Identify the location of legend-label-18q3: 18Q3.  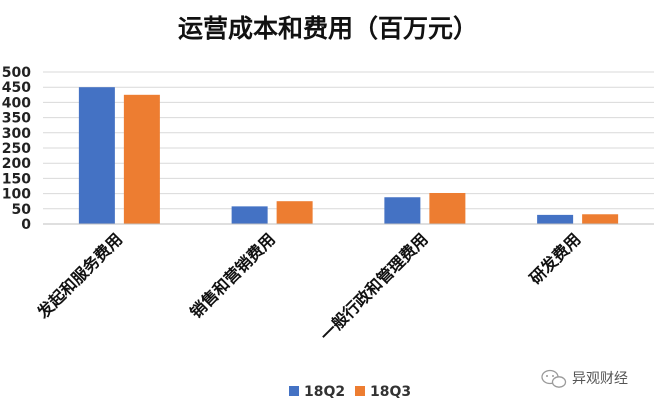
(390, 392).